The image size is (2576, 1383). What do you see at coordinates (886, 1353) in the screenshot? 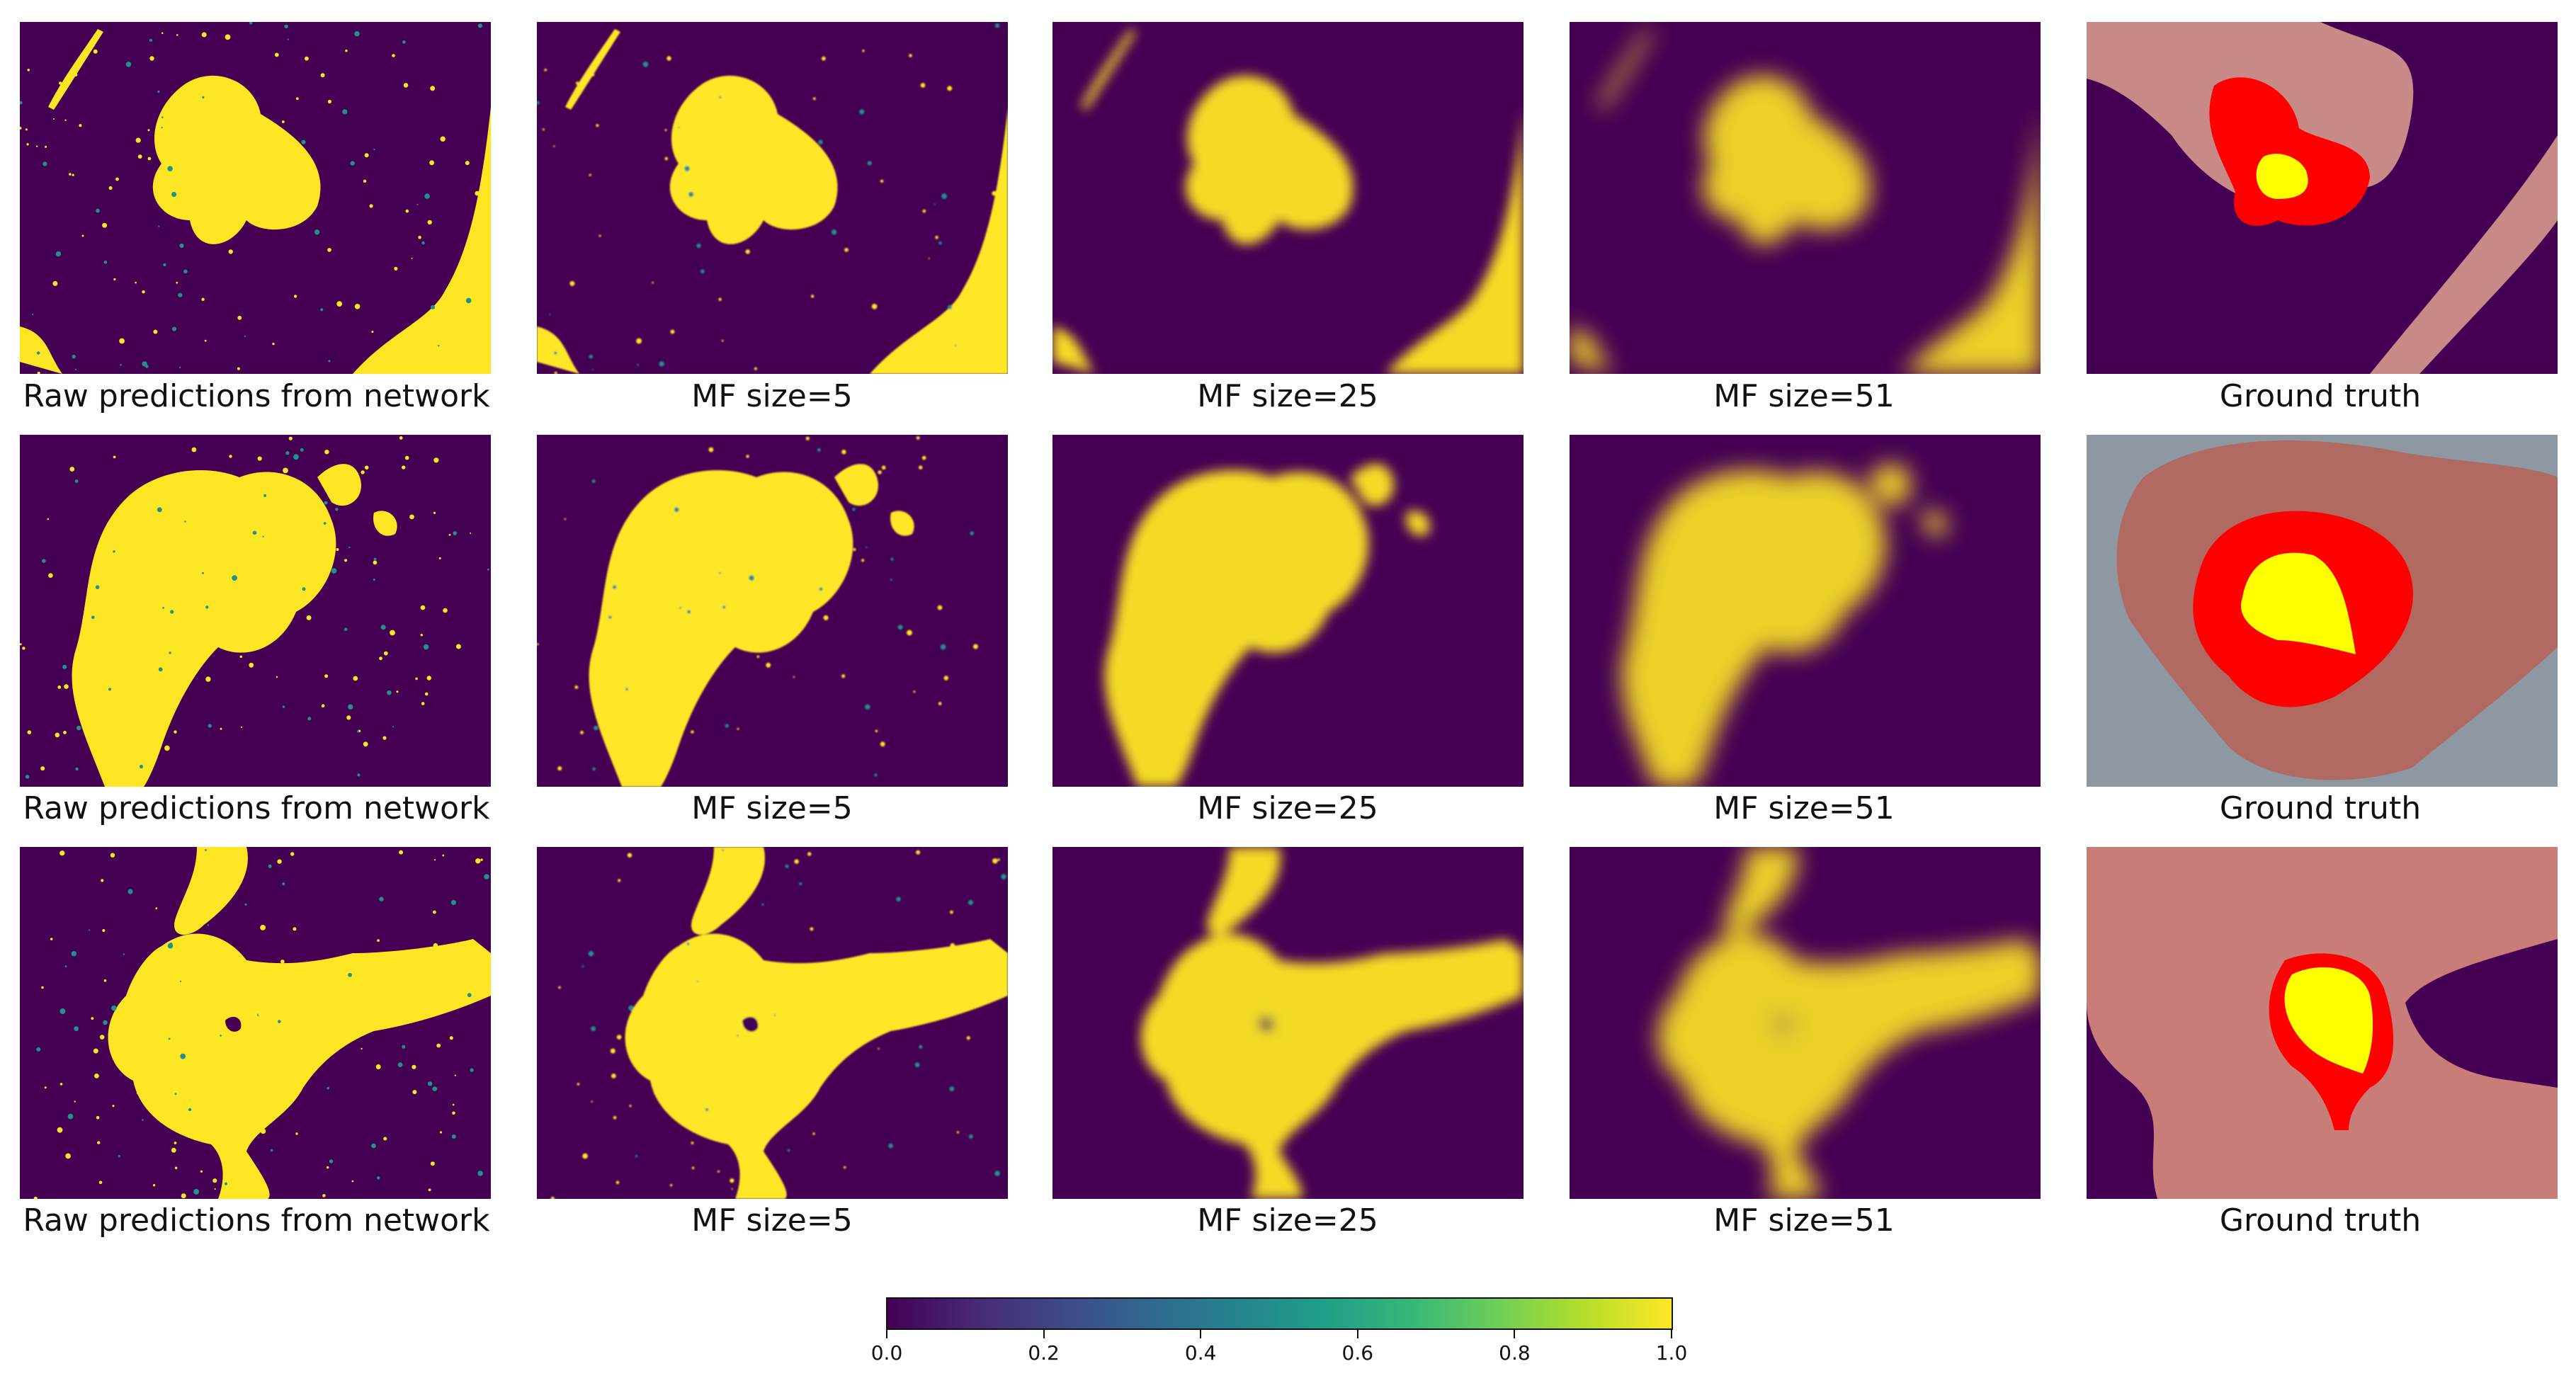
I see `colorbar-tick-label: 0.0` at bounding box center [886, 1353].